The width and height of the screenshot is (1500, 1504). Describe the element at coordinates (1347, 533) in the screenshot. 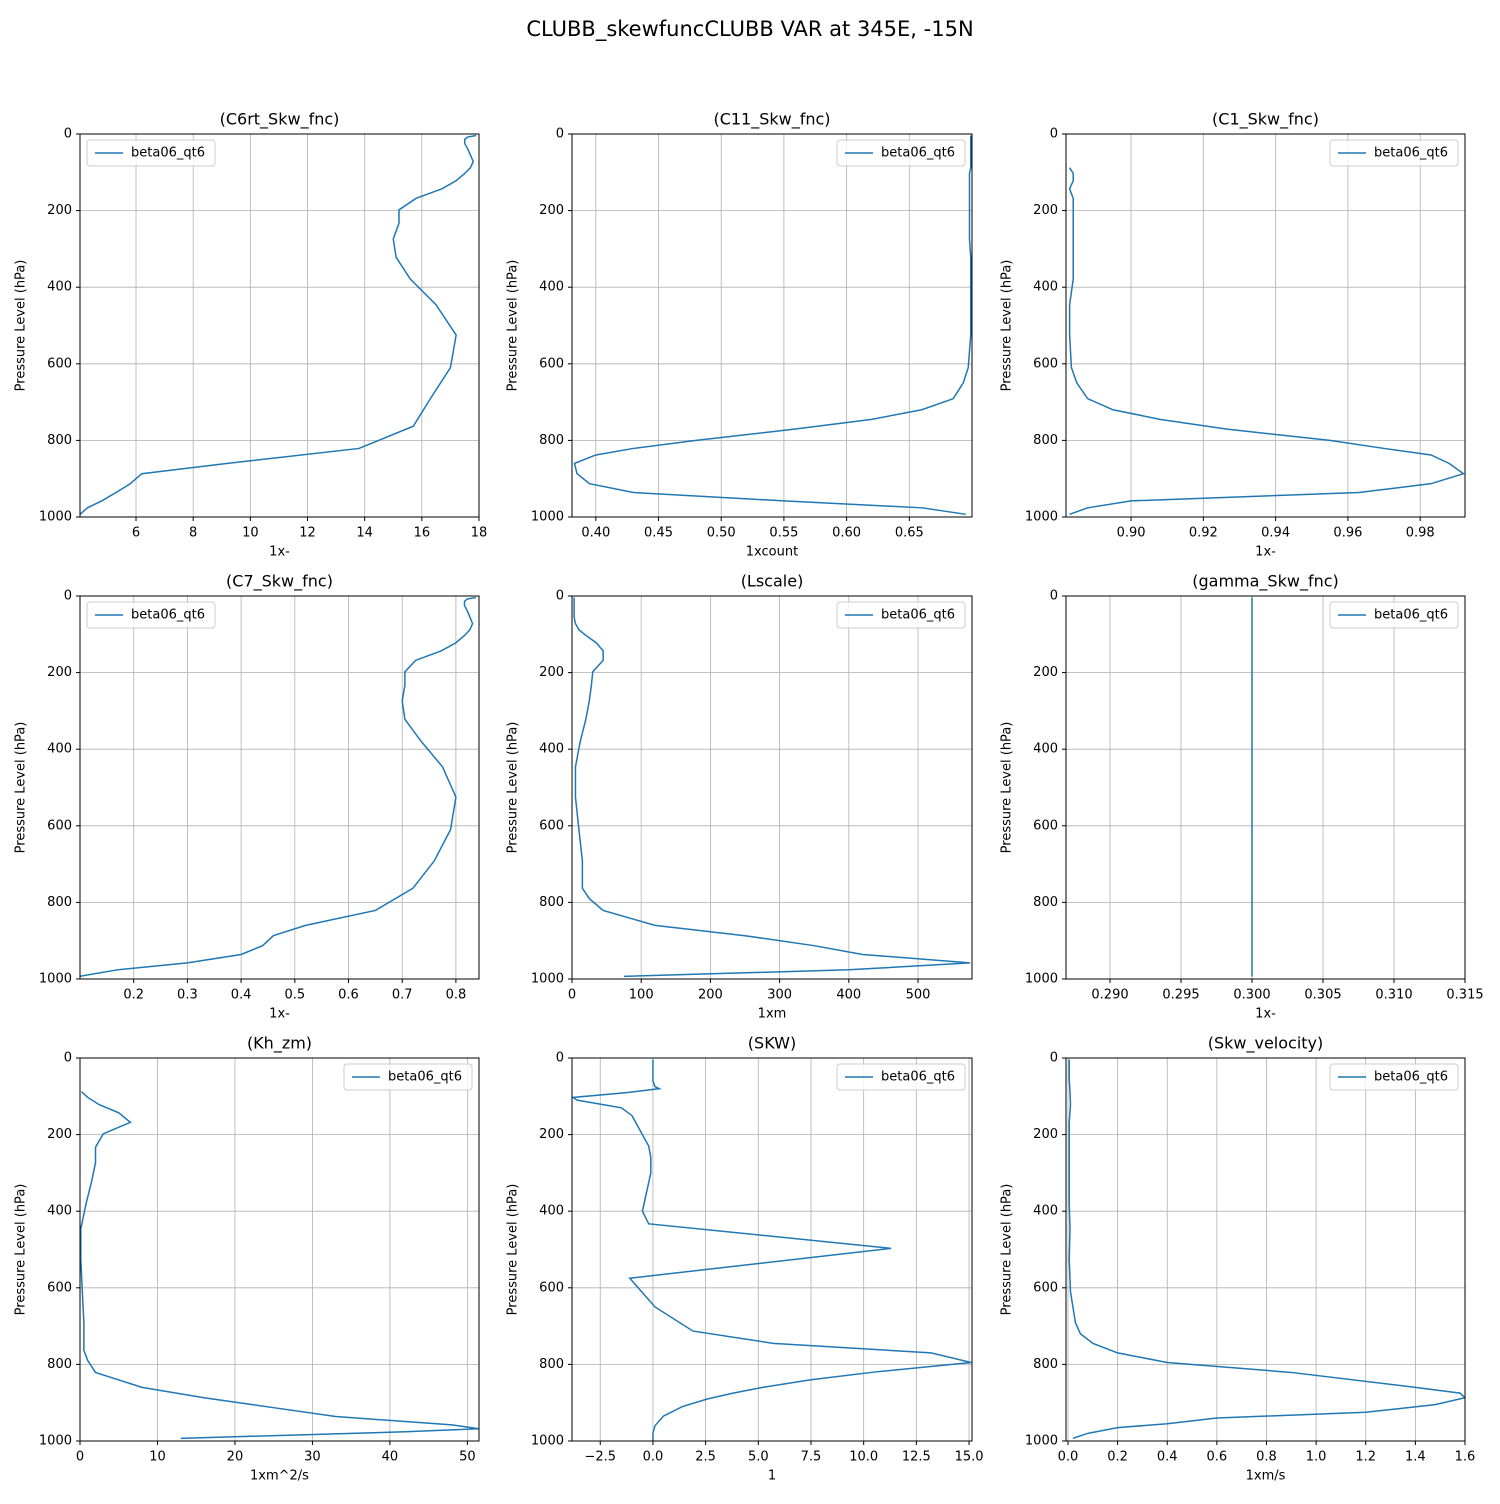

I see `x-tick-label: 0.96` at that location.